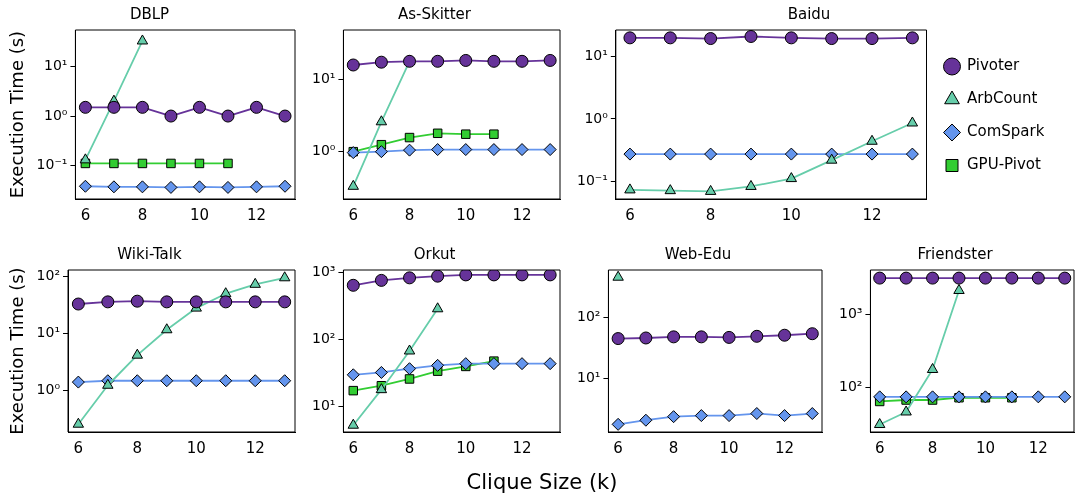  What do you see at coordinates (698, 253) in the screenshot?
I see `chart-title: Web-Edu` at bounding box center [698, 253].